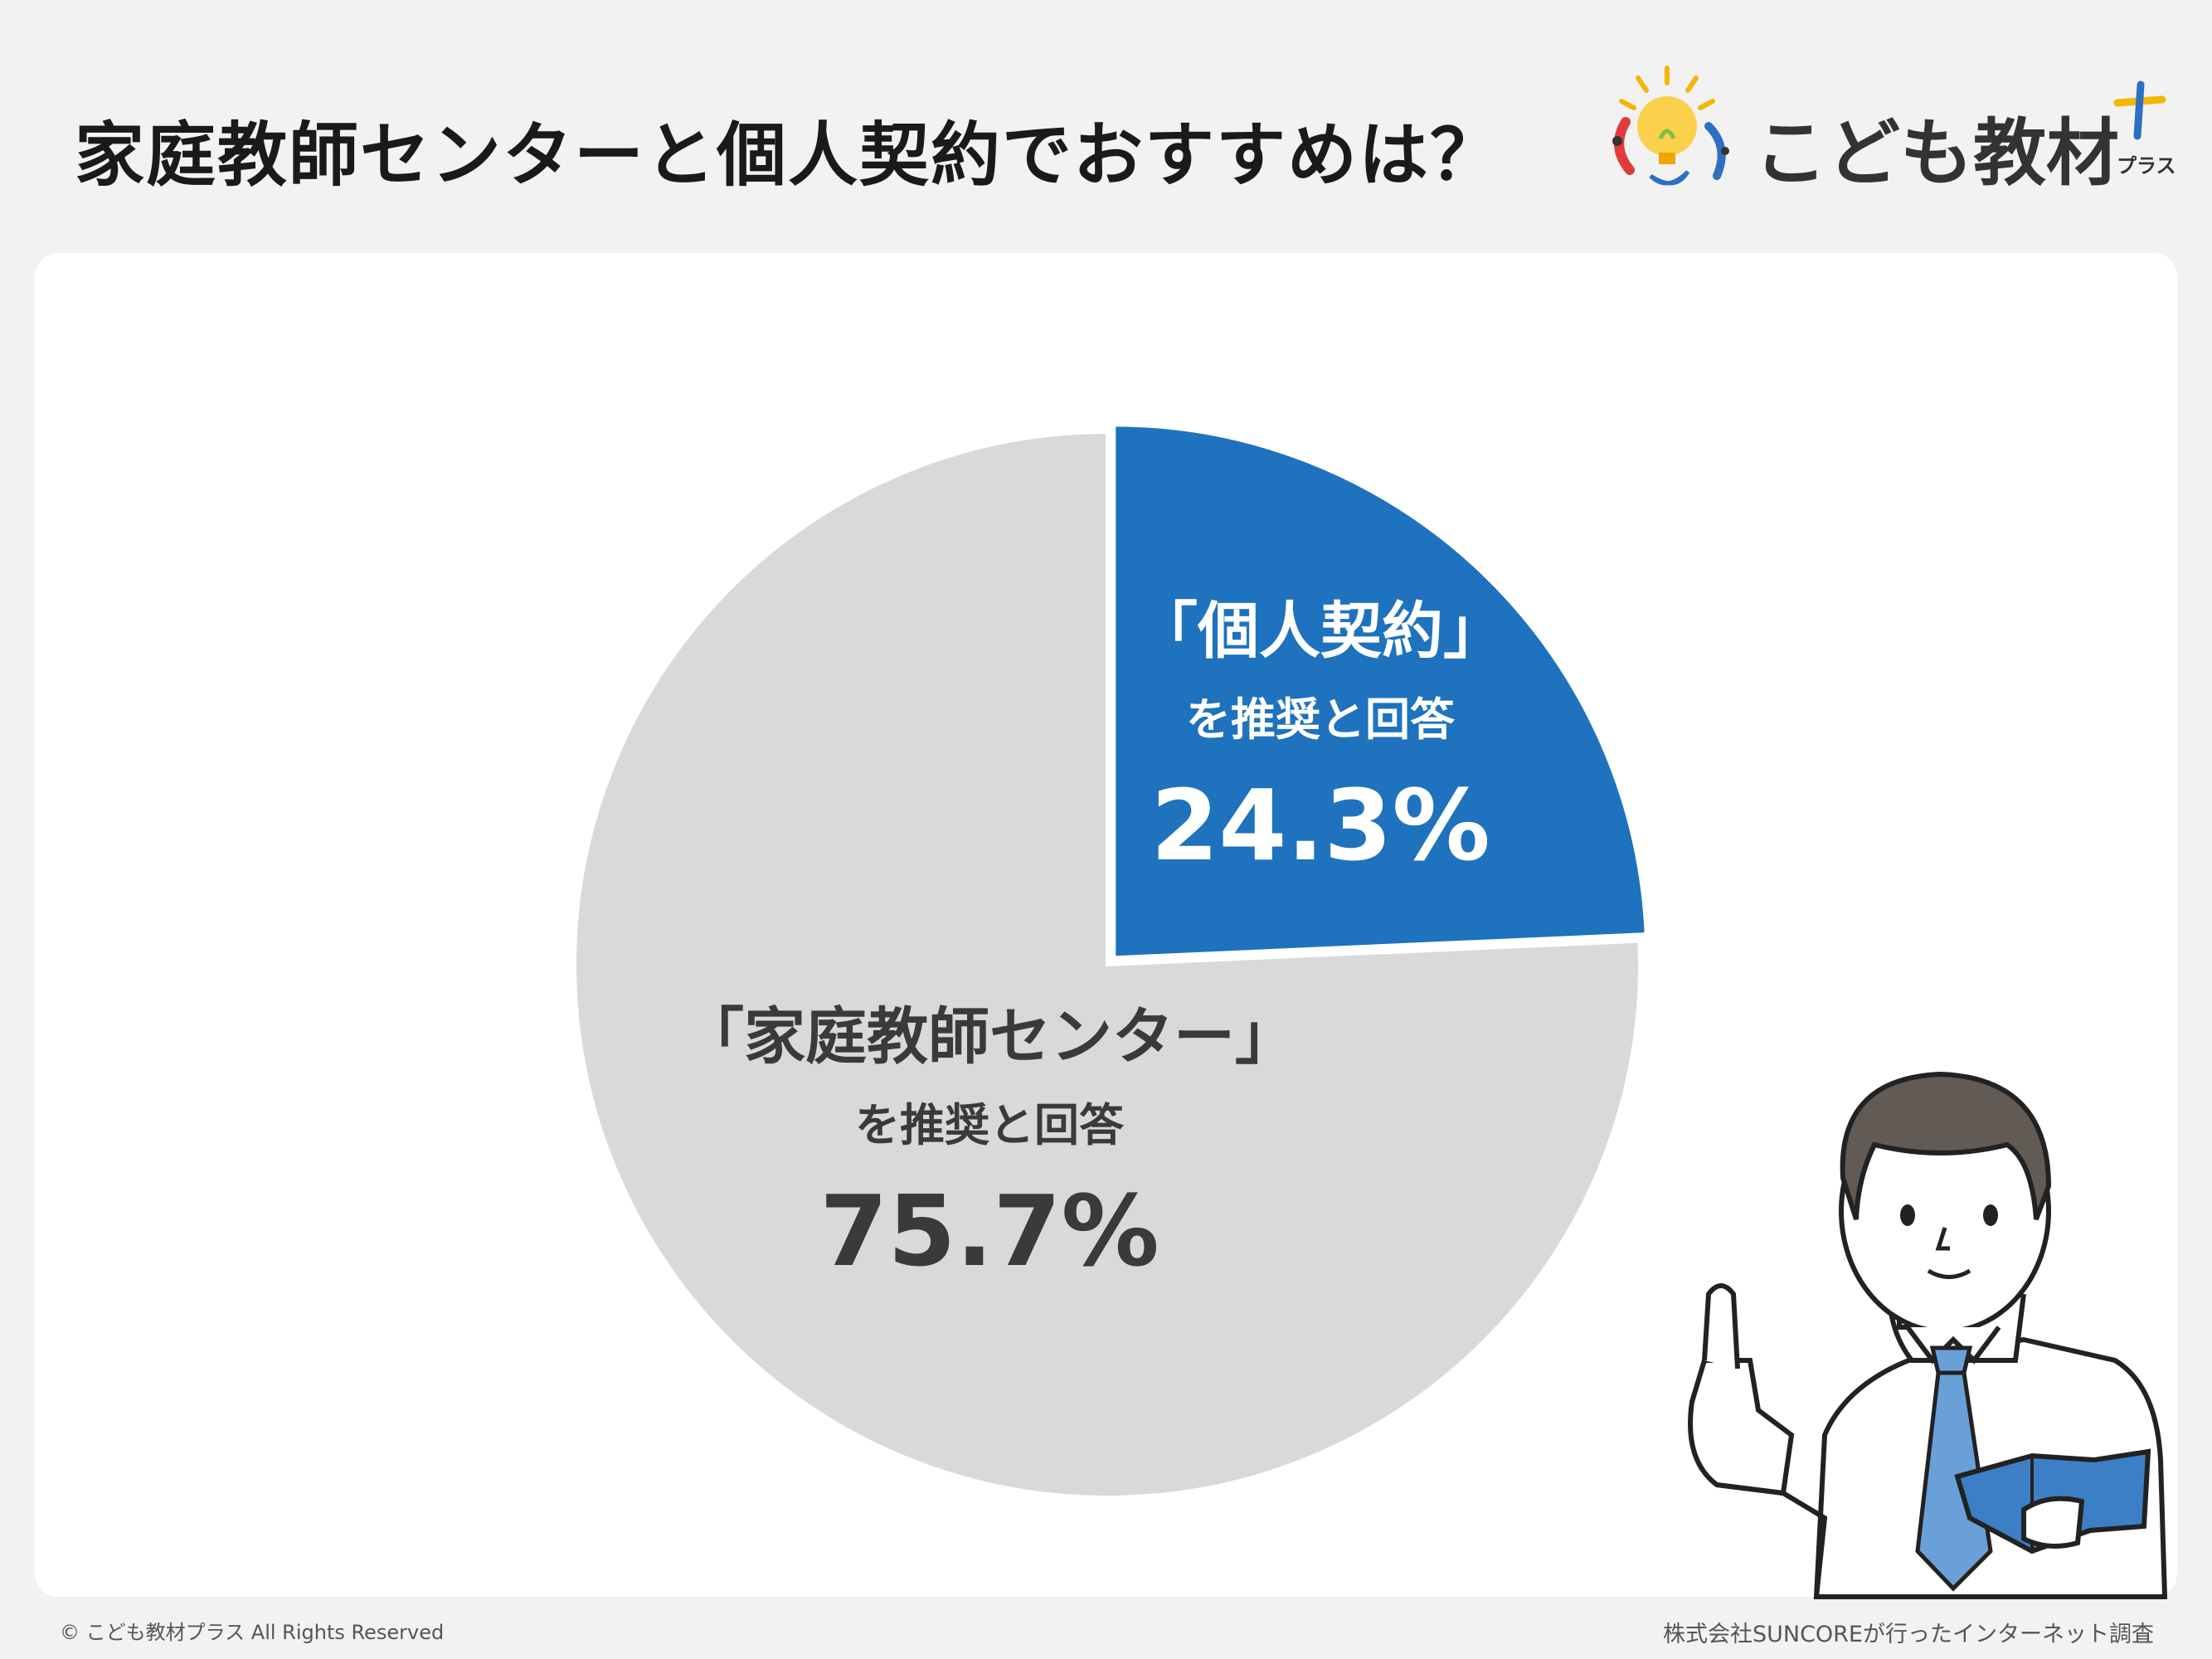  Describe the element at coordinates (1908, 1634) in the screenshot. I see `data-source: 株式会社SUNCOREが行ったインターネット調査` at that location.